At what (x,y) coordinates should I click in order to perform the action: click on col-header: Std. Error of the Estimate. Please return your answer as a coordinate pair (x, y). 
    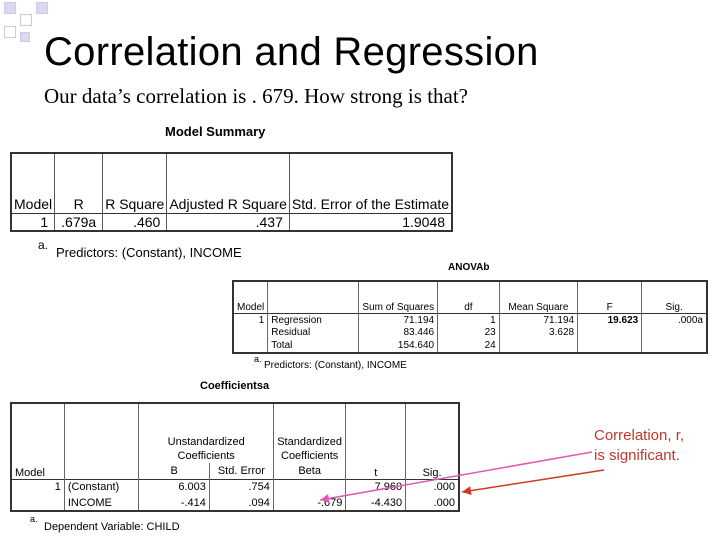
    Looking at the image, I should click on (371, 182).